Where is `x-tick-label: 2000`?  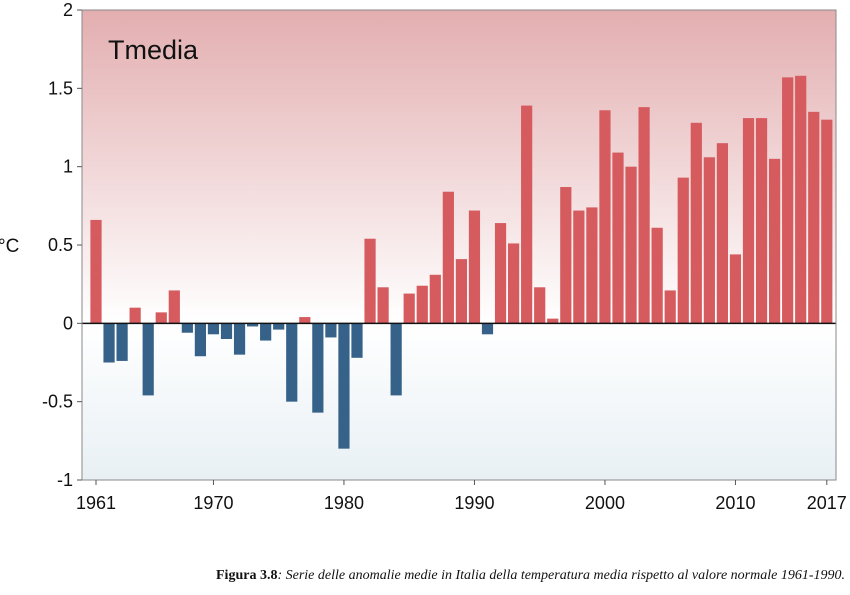
x-tick-label: 2000 is located at coordinates (605, 503).